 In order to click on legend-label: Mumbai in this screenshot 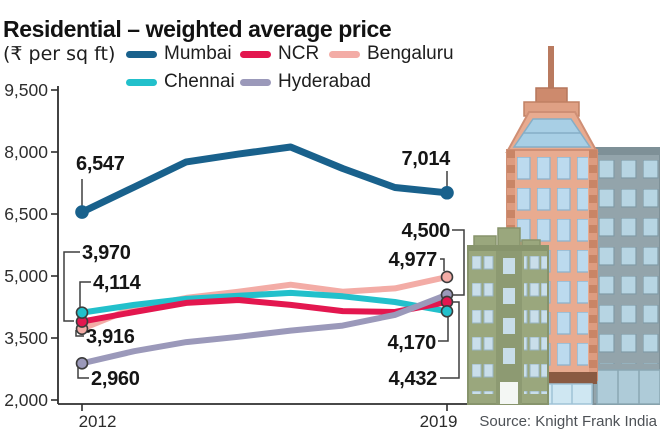, I will do `click(198, 53)`.